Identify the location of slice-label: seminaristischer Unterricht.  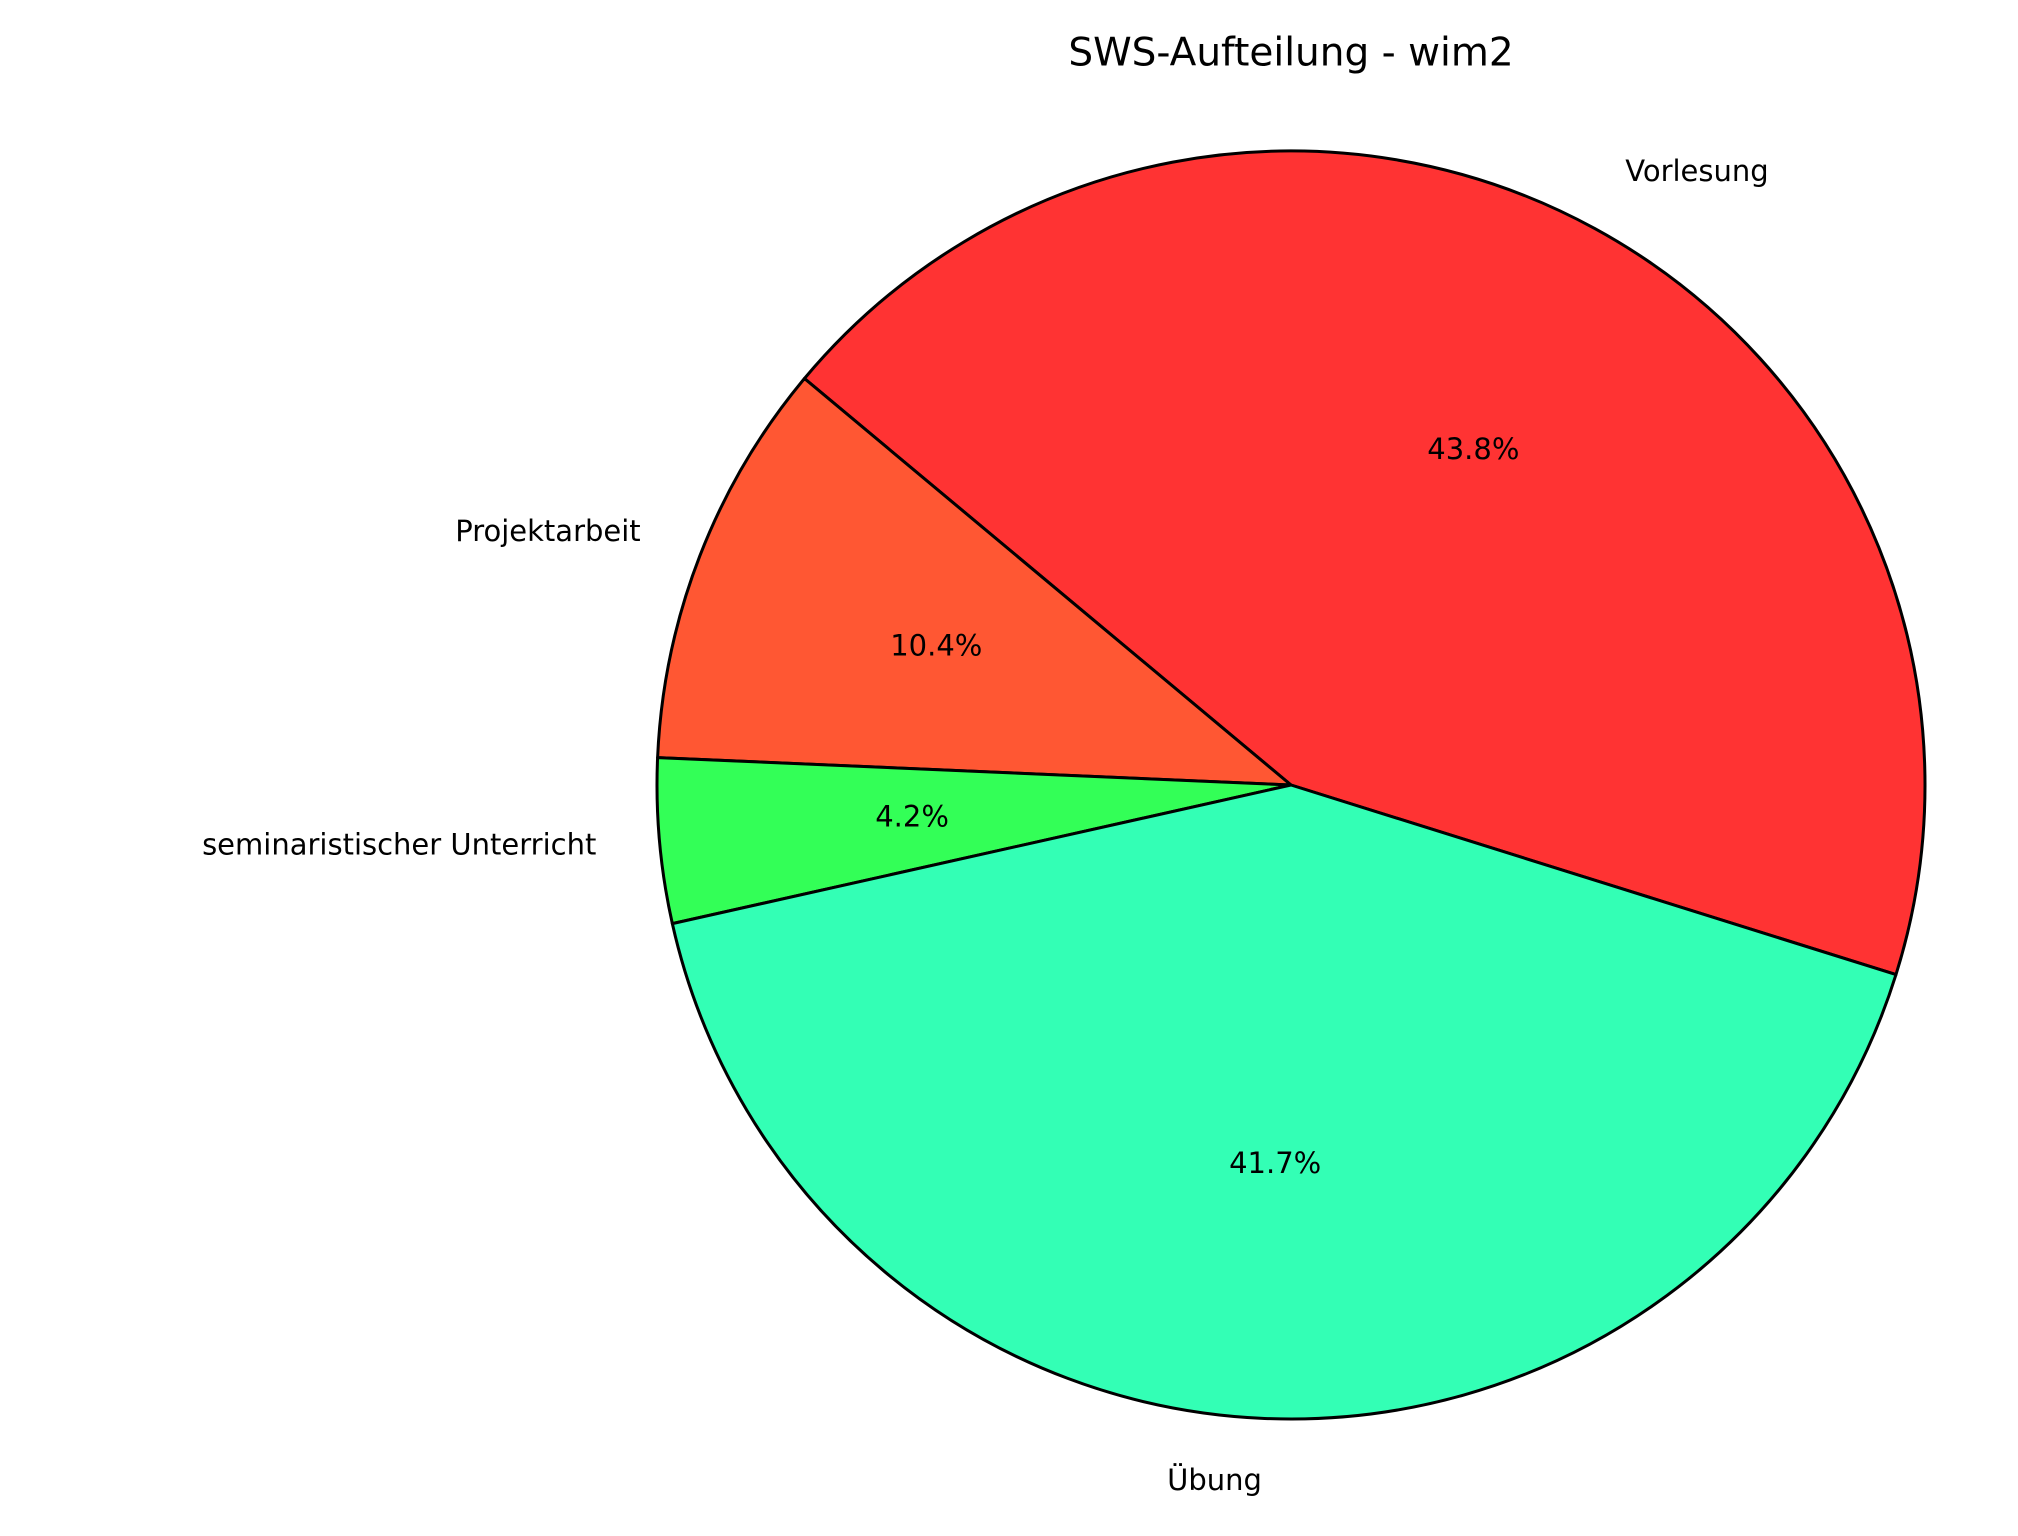
(399, 845).